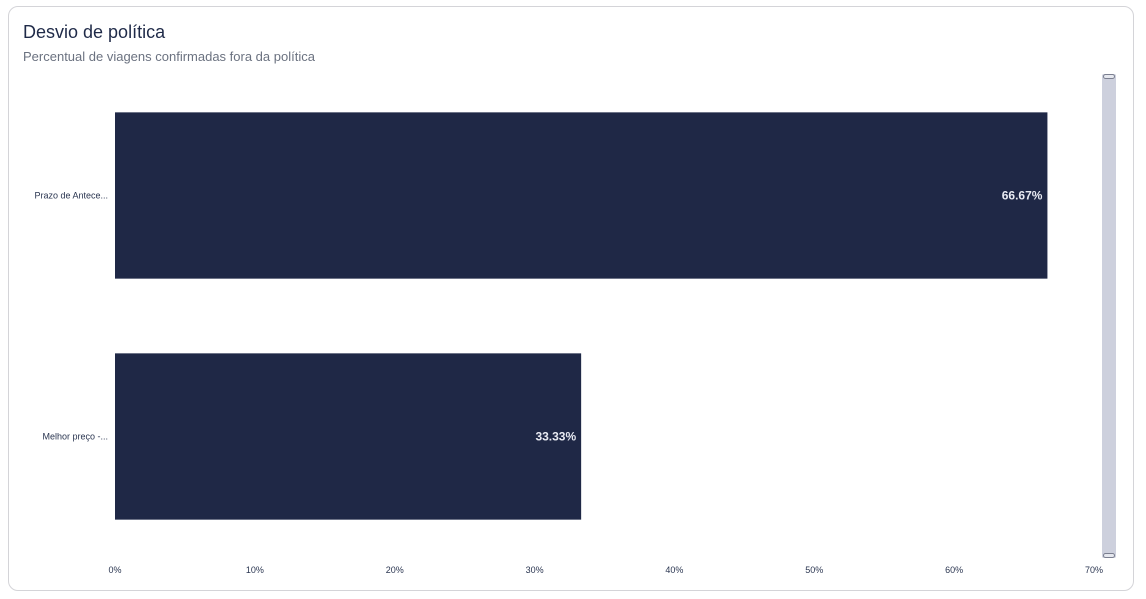 The height and width of the screenshot is (599, 1146). Describe the element at coordinates (1109, 555) in the screenshot. I see `scrollbar-bottom-handle` at that location.